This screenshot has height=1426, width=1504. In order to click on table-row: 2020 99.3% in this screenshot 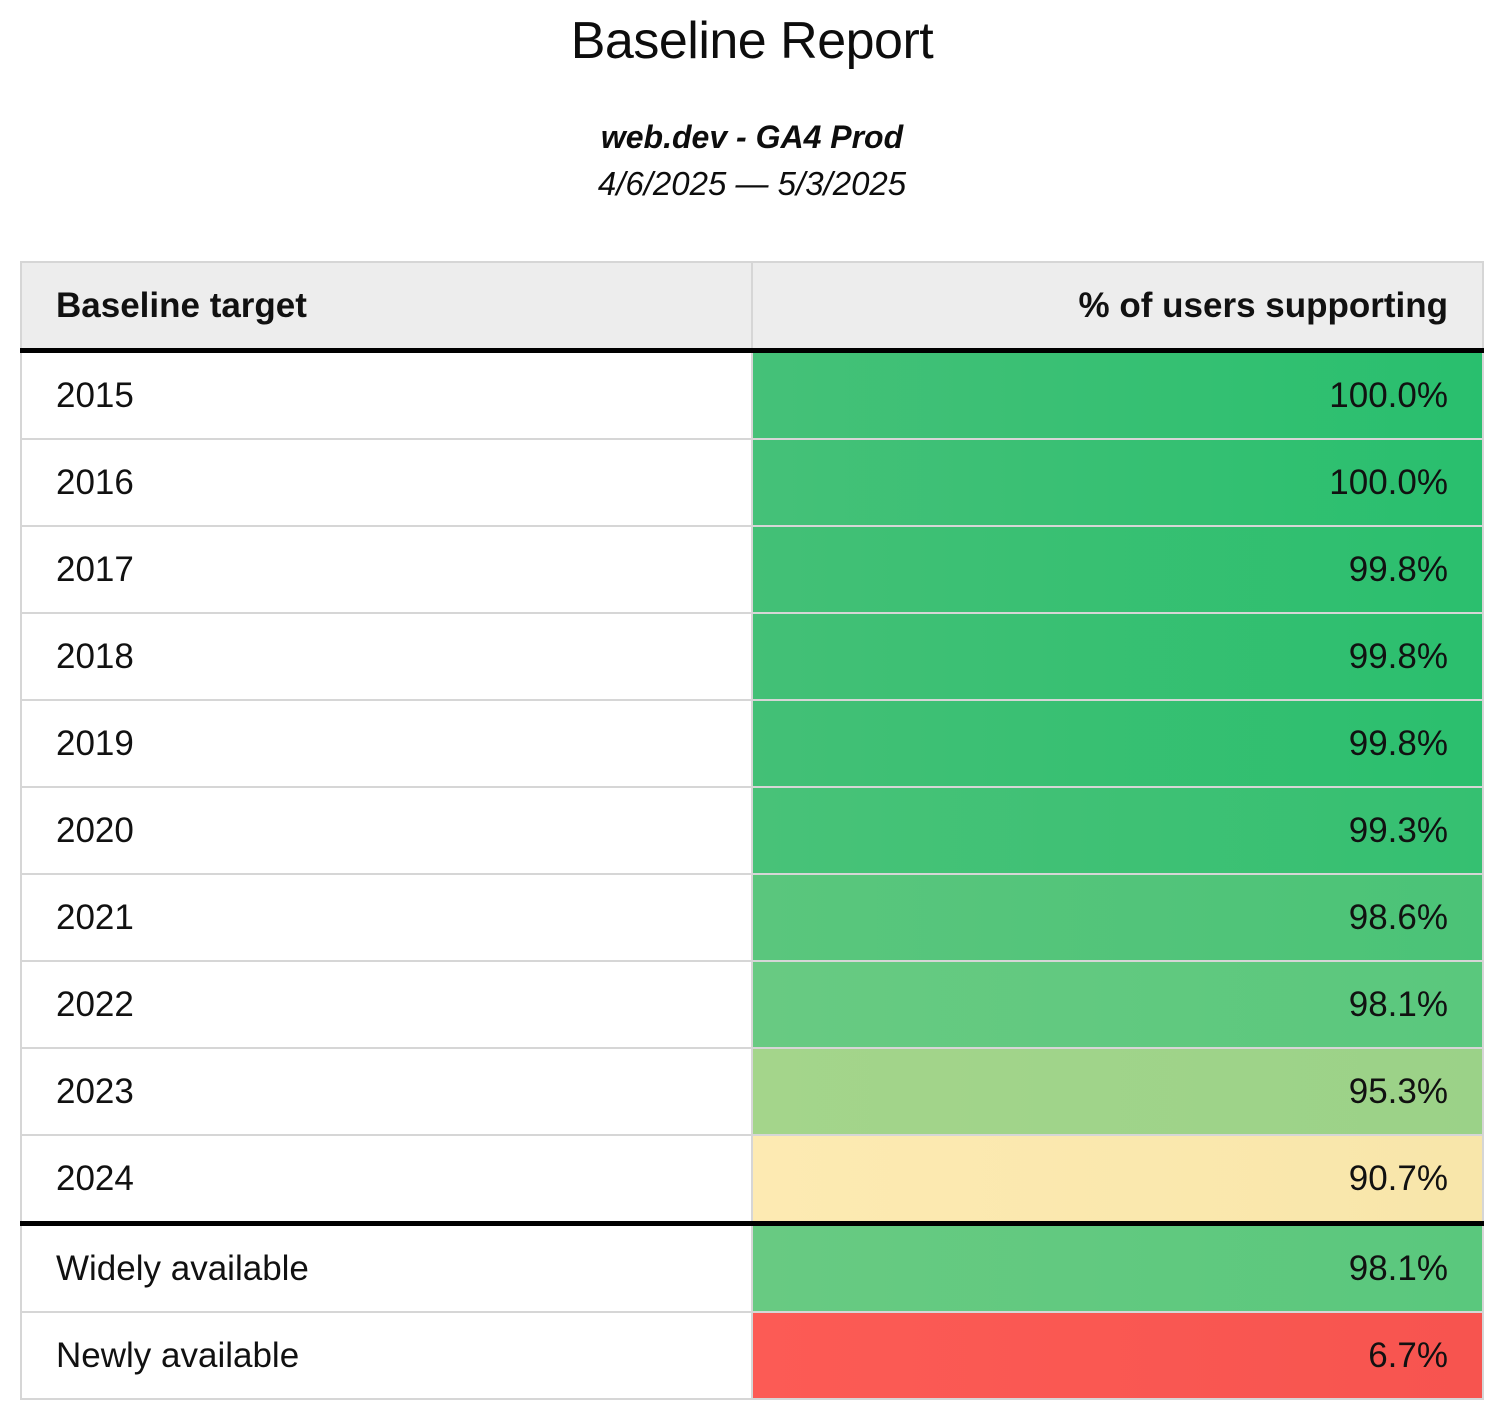, I will do `click(752, 830)`.